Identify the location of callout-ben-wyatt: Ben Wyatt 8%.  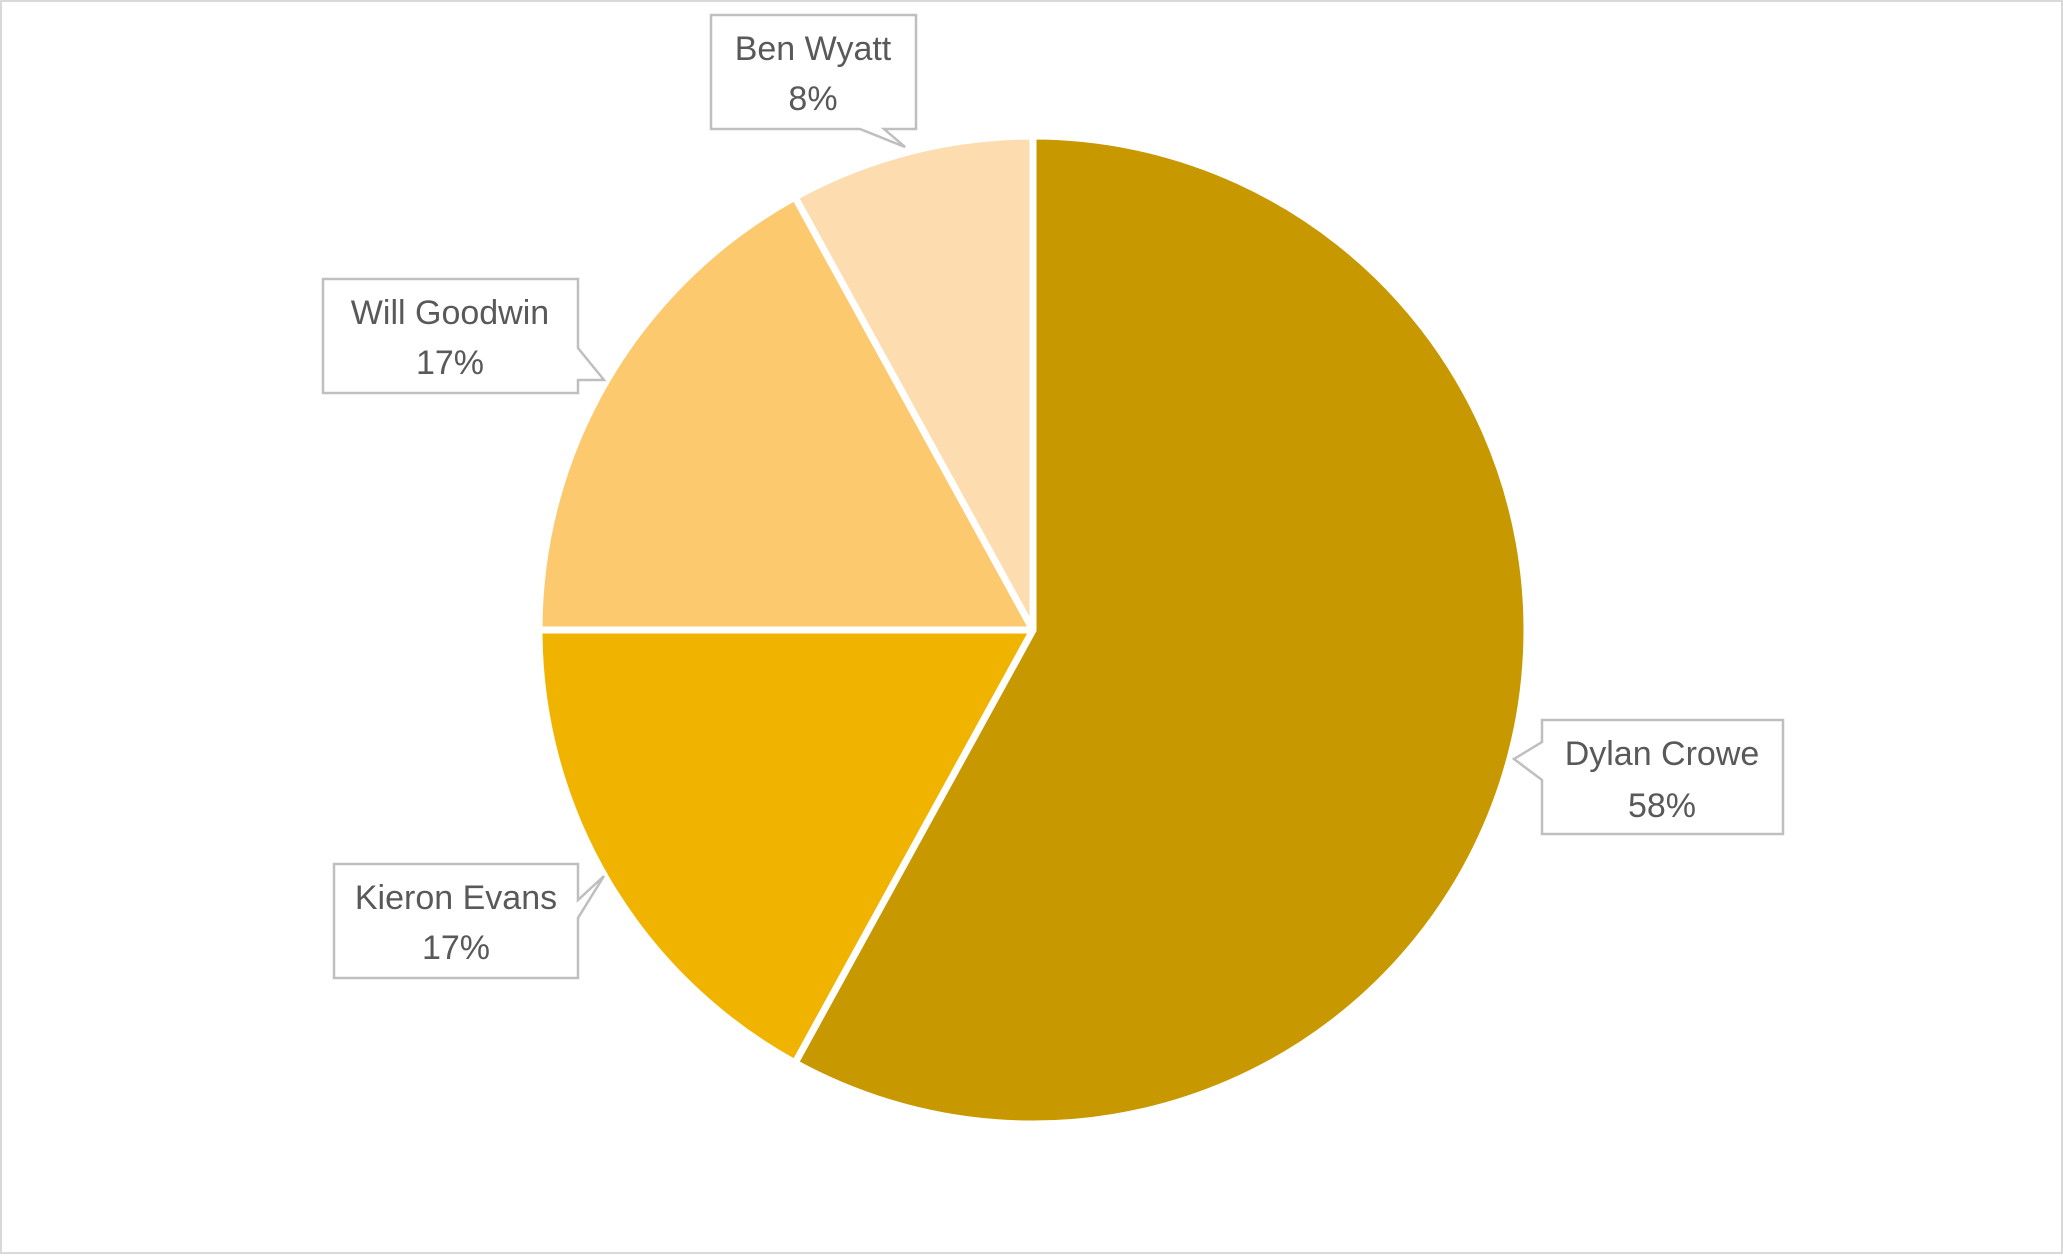
(813, 81).